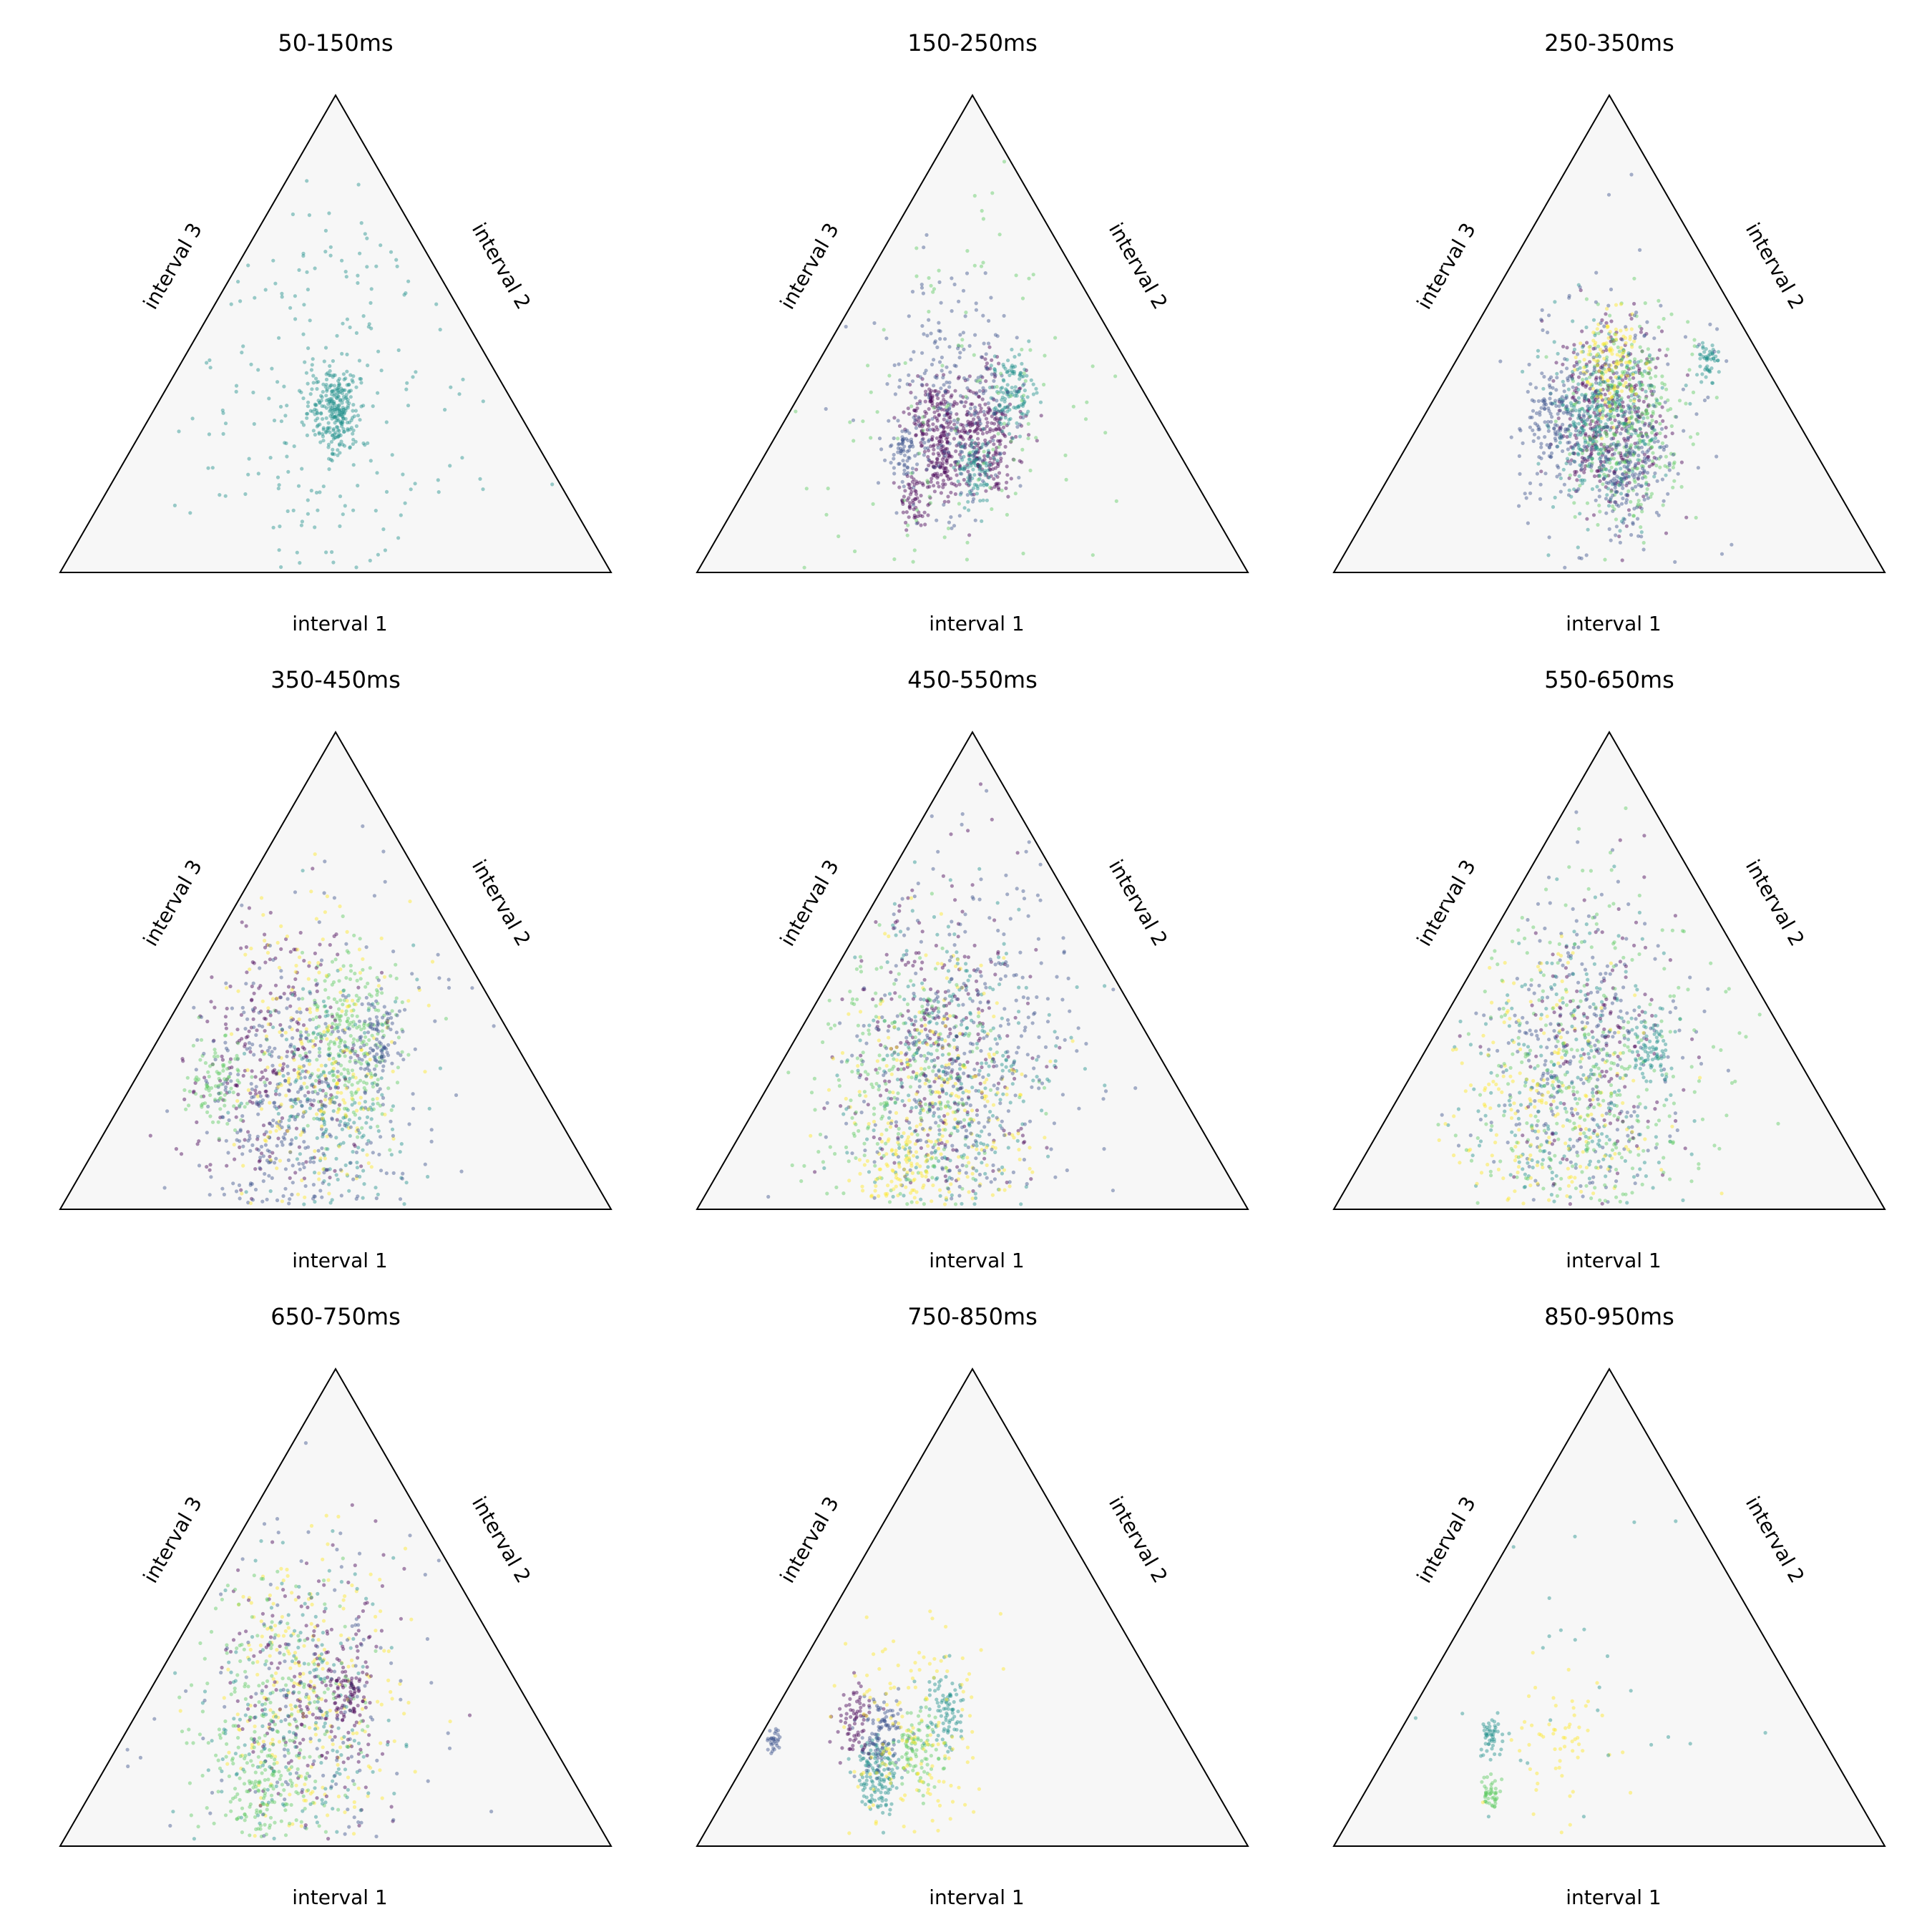  What do you see at coordinates (501, 266) in the screenshot?
I see `axis-label-right: interval 2` at bounding box center [501, 266].